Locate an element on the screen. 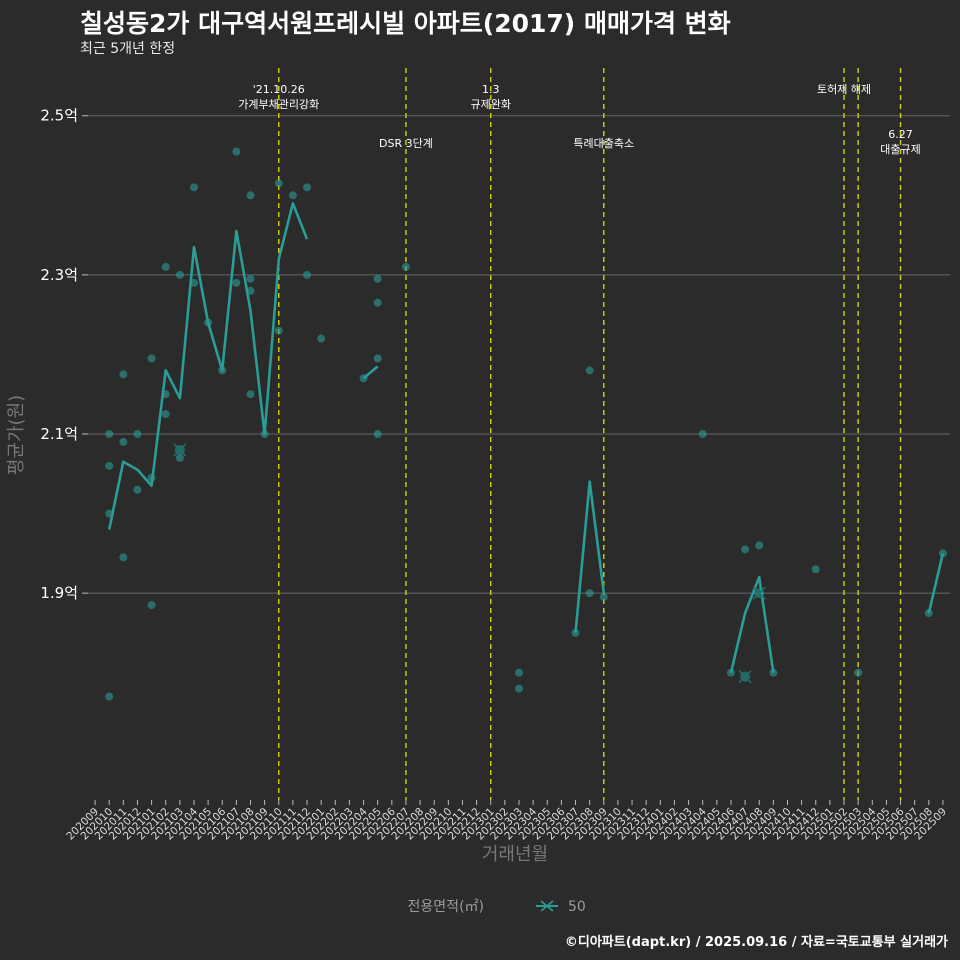  legend-label: 50 is located at coordinates (577, 907).